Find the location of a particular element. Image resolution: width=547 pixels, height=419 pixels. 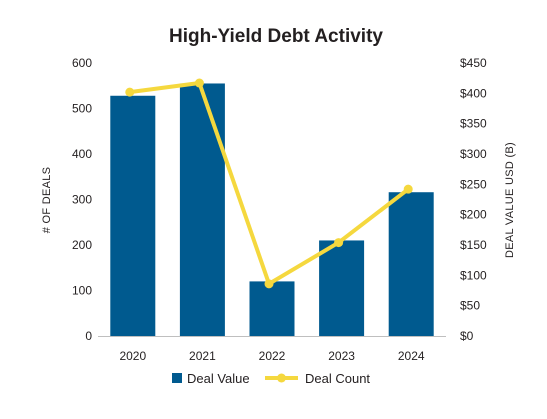

left-tick-label: 0 is located at coordinates (88, 336).